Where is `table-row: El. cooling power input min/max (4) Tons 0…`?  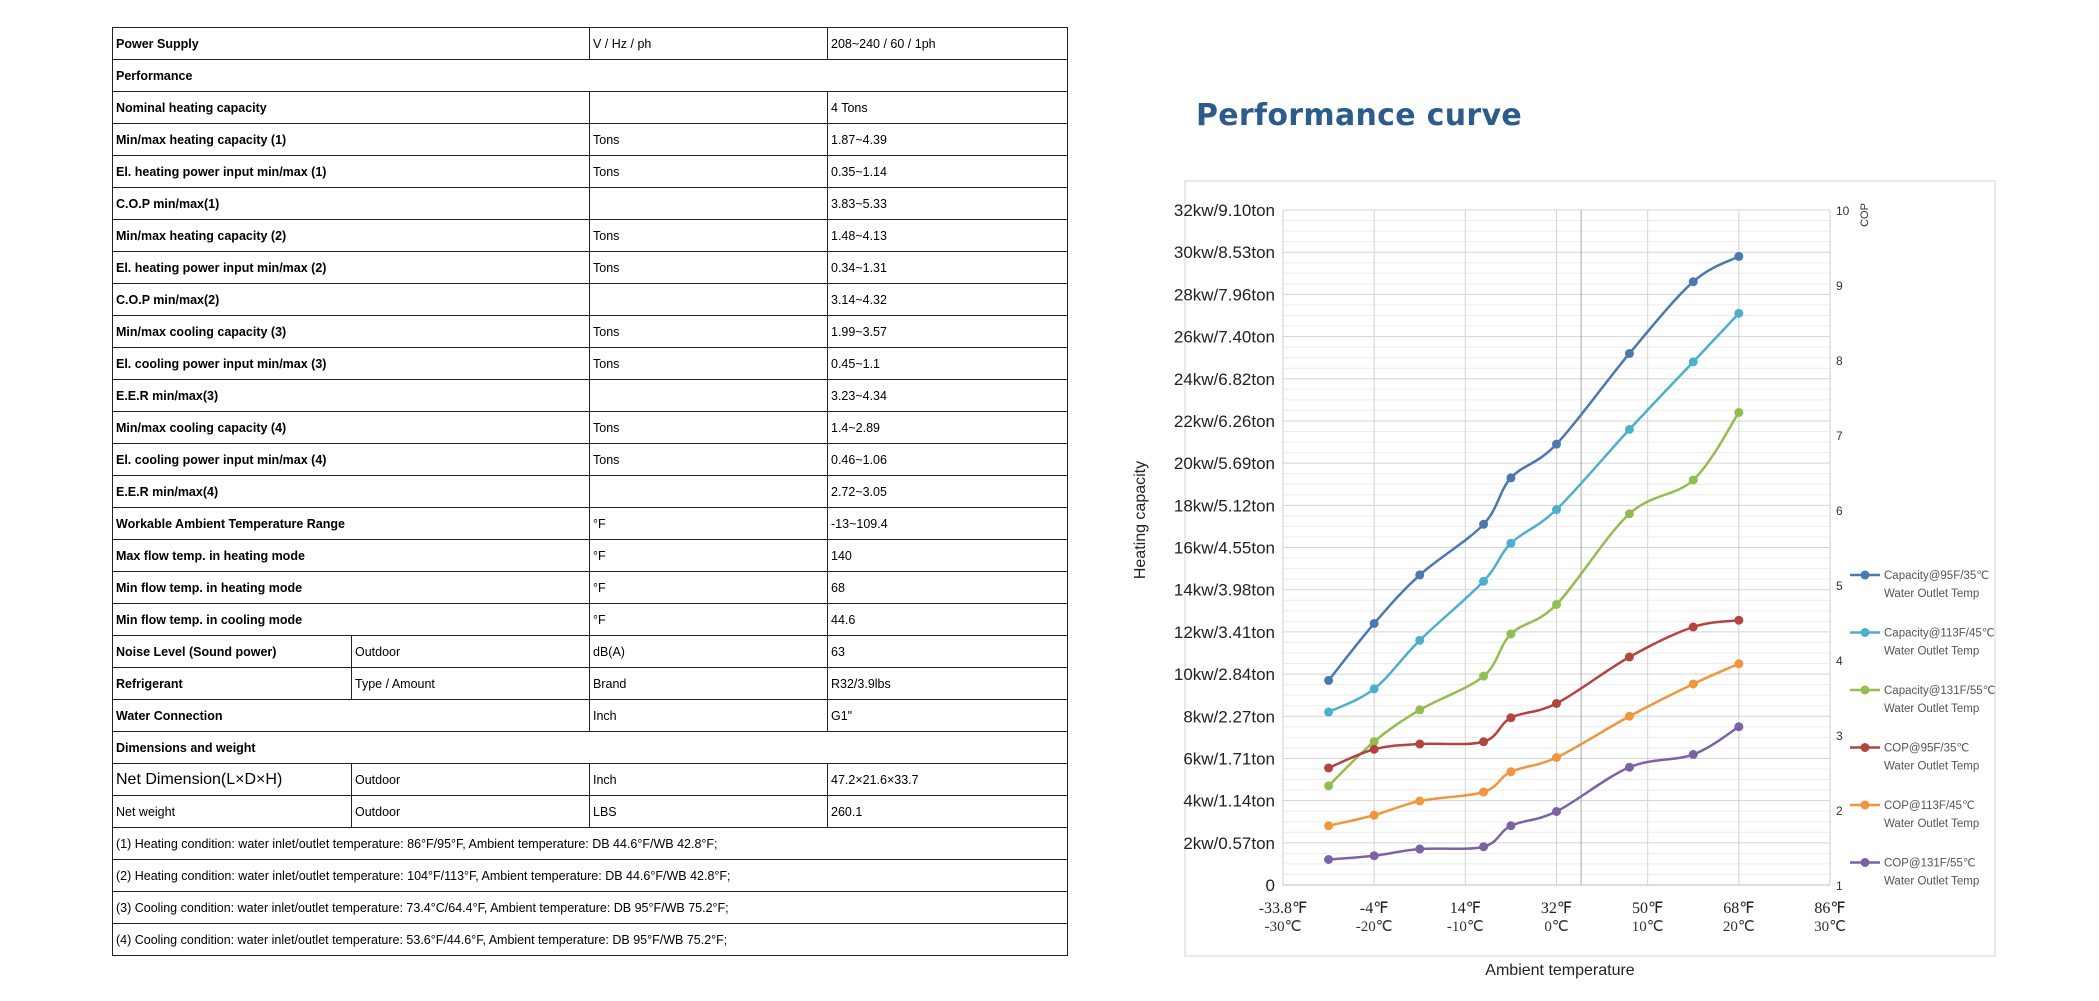
table-row: El. cooling power input min/max (4) Tons 0… is located at coordinates (590, 459).